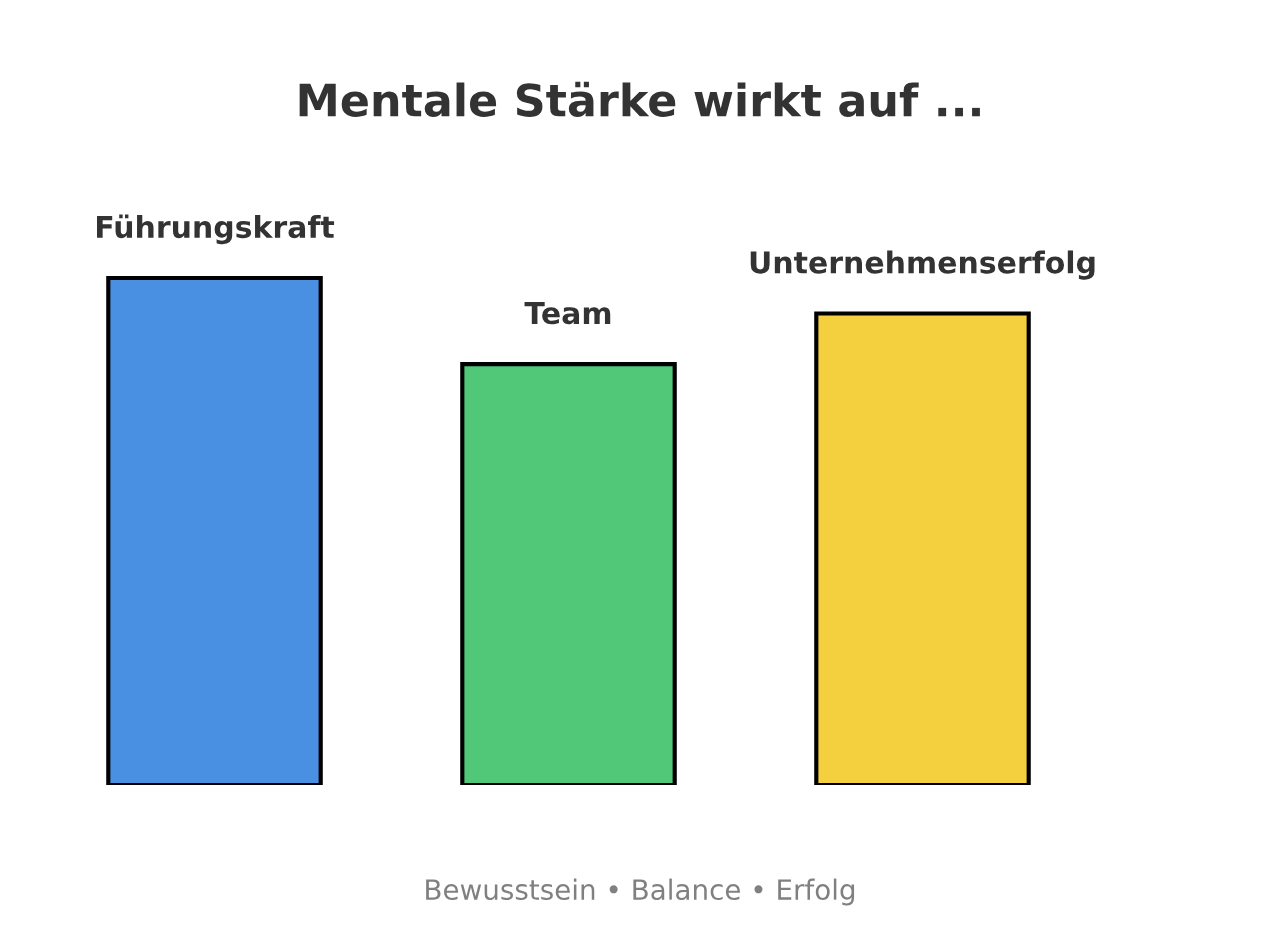 The image size is (1280, 926). What do you see at coordinates (567, 313) in the screenshot?
I see `x-tick-label: Team` at bounding box center [567, 313].